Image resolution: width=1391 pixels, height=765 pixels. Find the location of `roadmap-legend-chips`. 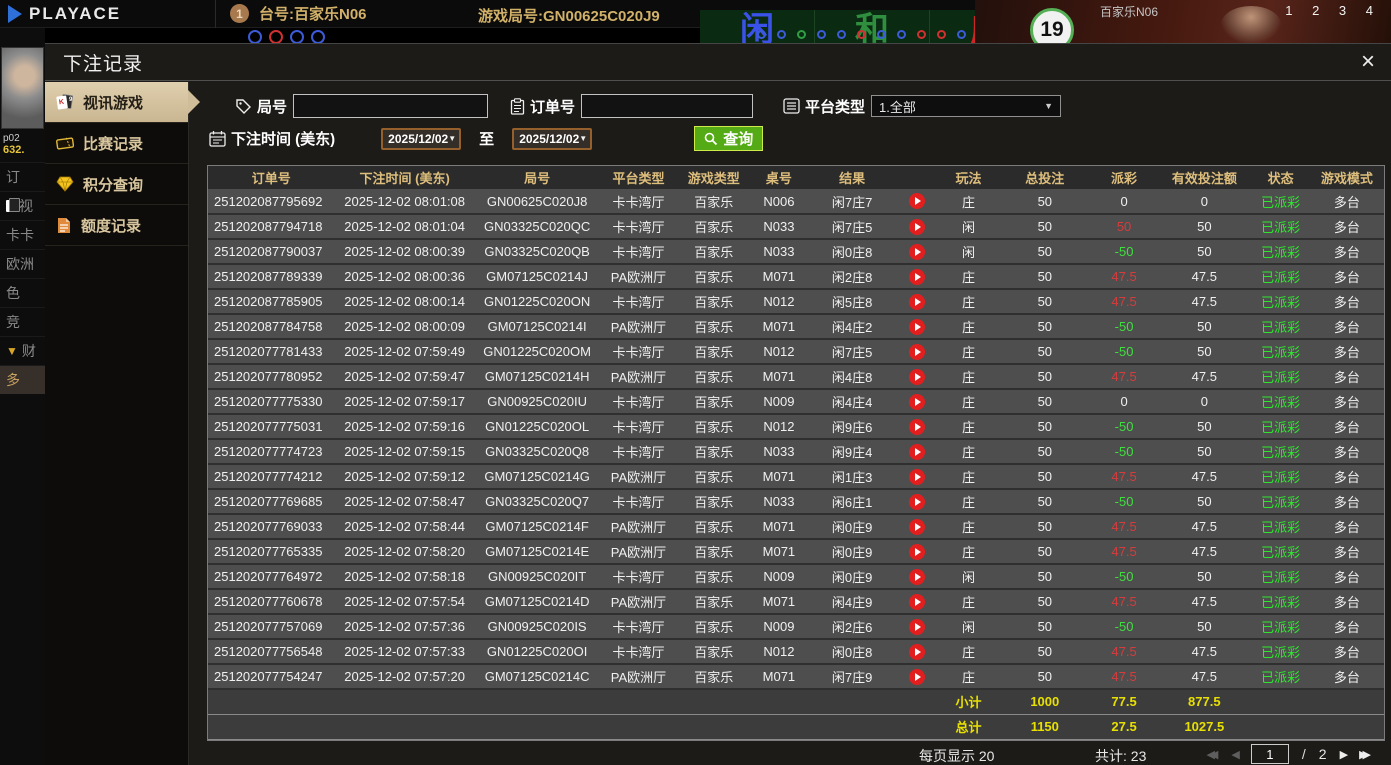

roadmap-legend-chips is located at coordinates (286, 37).